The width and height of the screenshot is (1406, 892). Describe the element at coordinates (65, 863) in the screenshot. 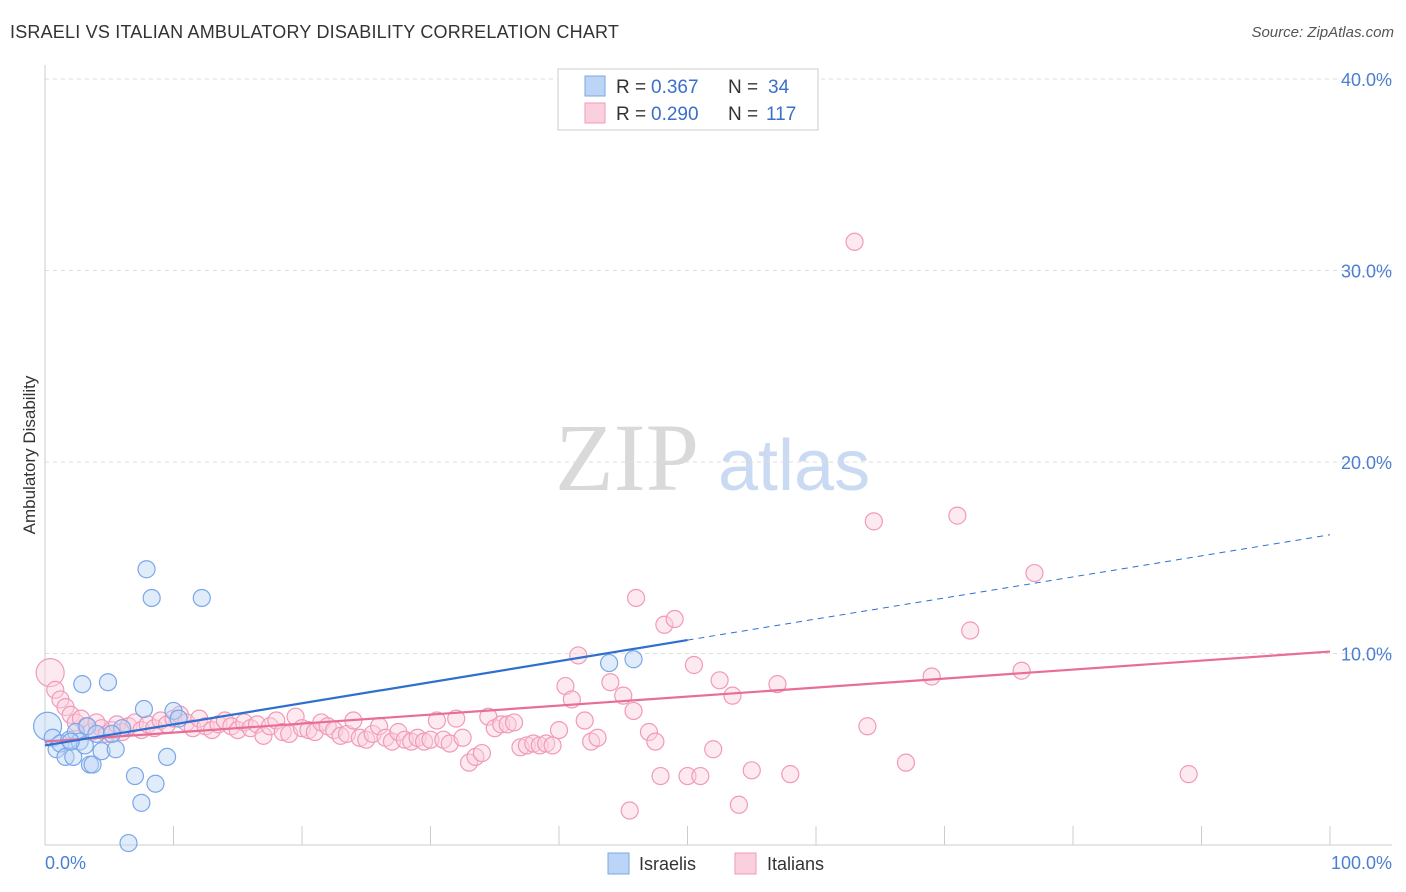

I see `x-tick-label-min: 0.0%` at that location.